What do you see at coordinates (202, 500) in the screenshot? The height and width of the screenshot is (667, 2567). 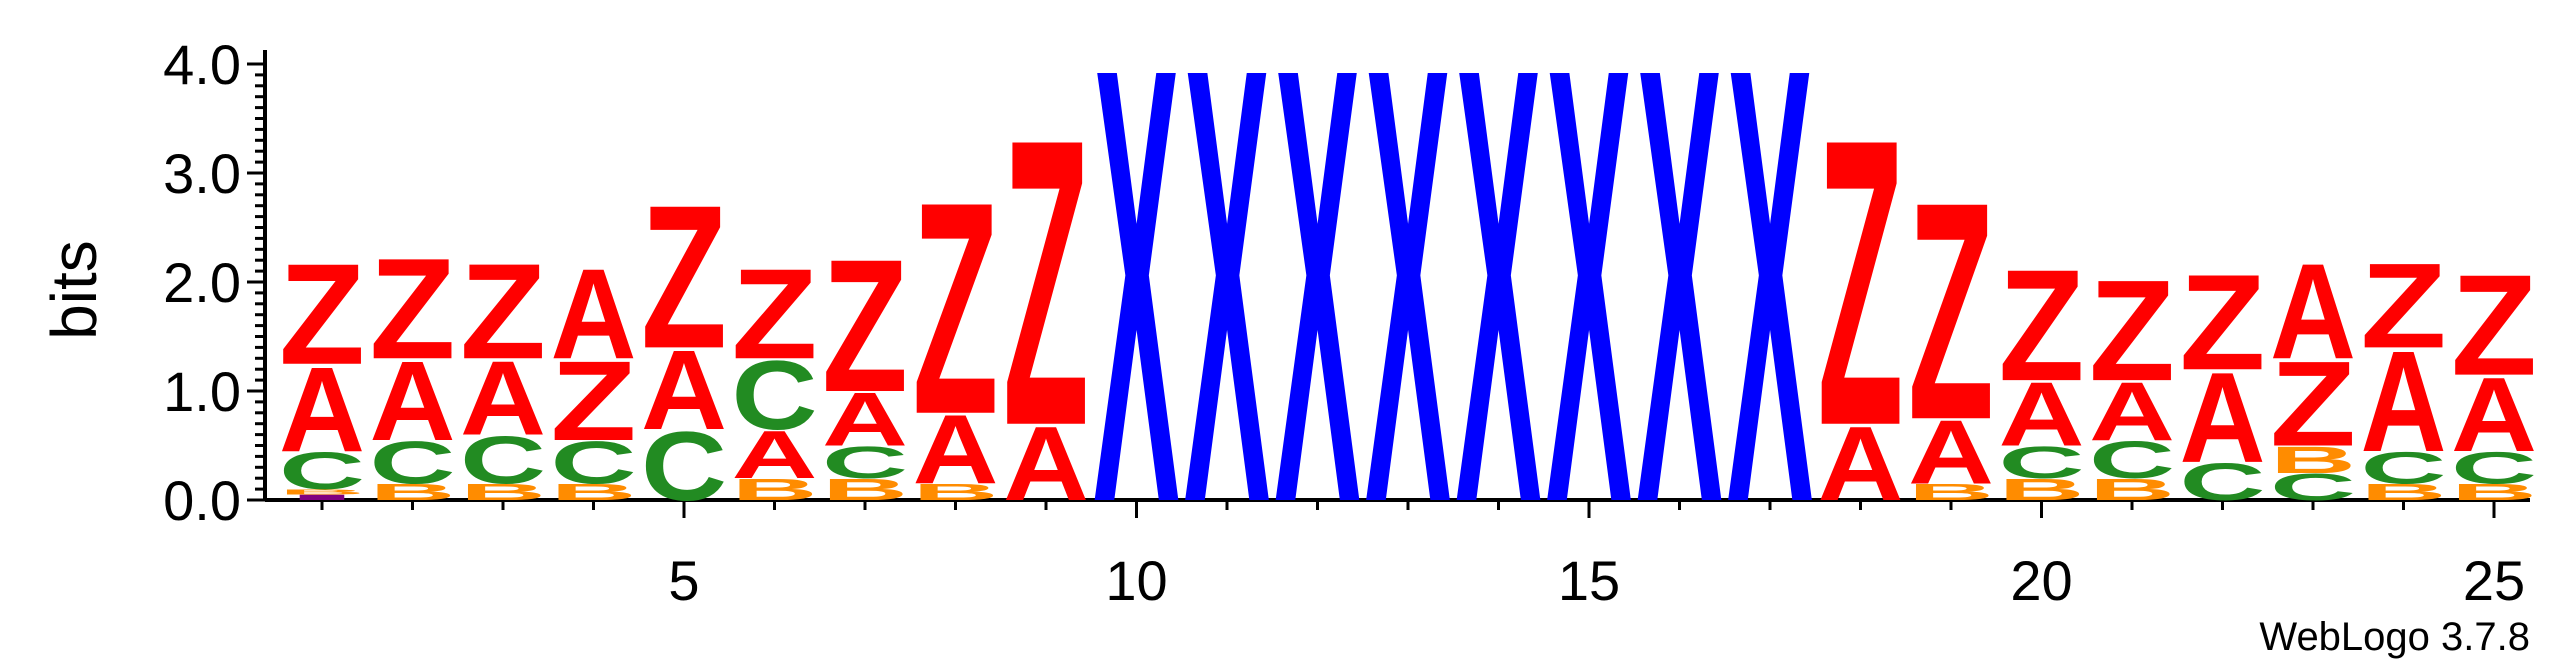 I see `y-tick-label: 0.0` at bounding box center [202, 500].